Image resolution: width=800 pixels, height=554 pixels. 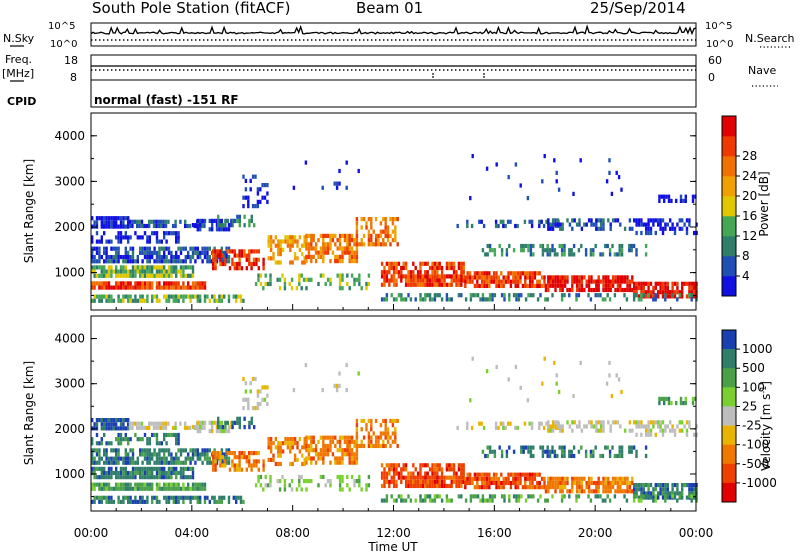 I want to click on nsearch-tick-bottom: 10^0, so click(x=719, y=44).